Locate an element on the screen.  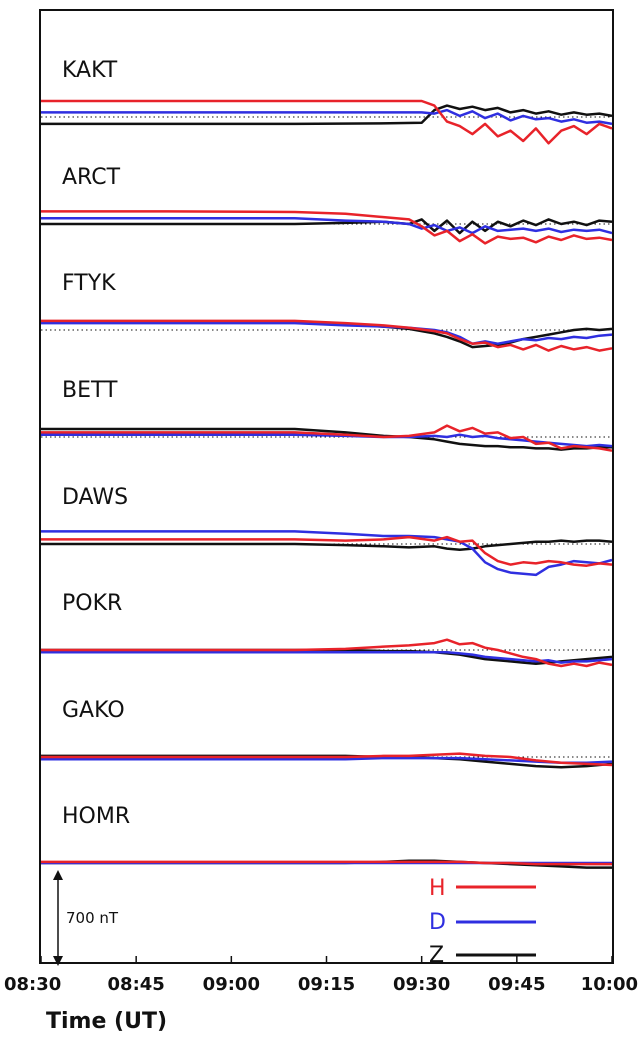
legend-label-d: D is located at coordinates (437, 922).